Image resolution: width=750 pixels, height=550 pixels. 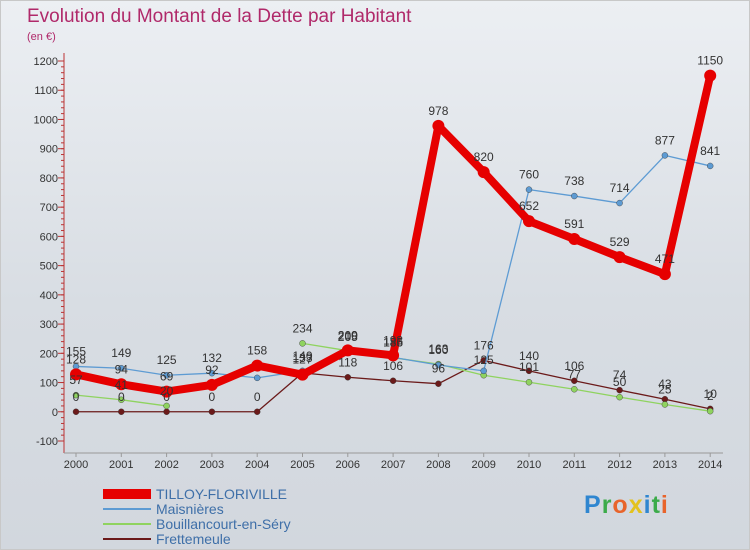 What do you see at coordinates (710, 61) in the screenshot?
I see `data-label: 1150` at bounding box center [710, 61].